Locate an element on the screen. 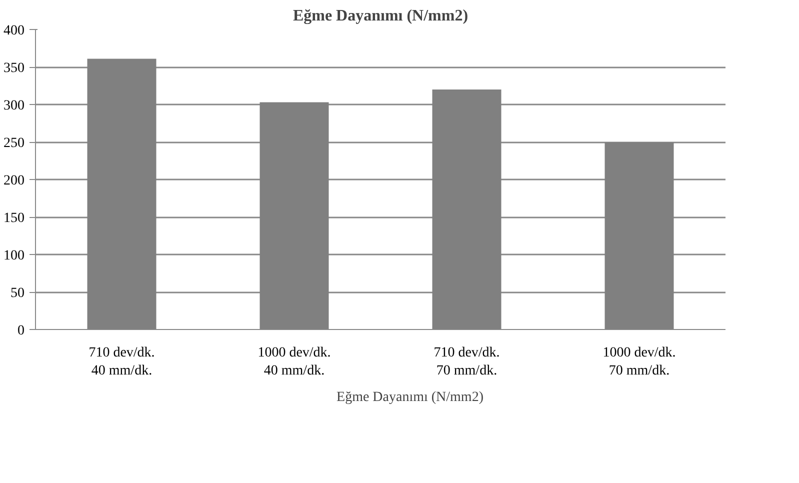 The width and height of the screenshot is (799, 483). y-tick-label: 50 is located at coordinates (17, 293).